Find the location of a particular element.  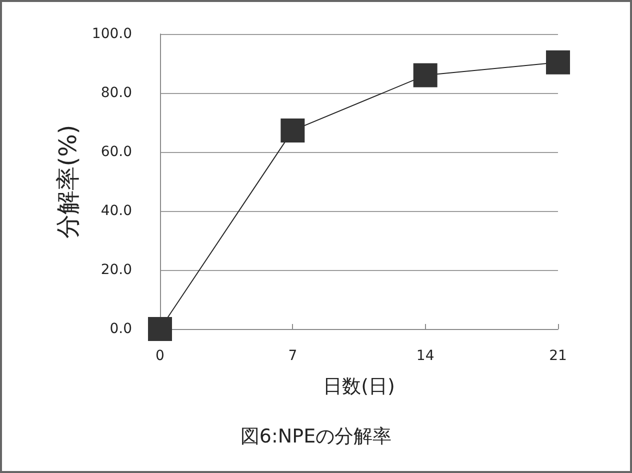

x-tick-label: 14 is located at coordinates (425, 356).